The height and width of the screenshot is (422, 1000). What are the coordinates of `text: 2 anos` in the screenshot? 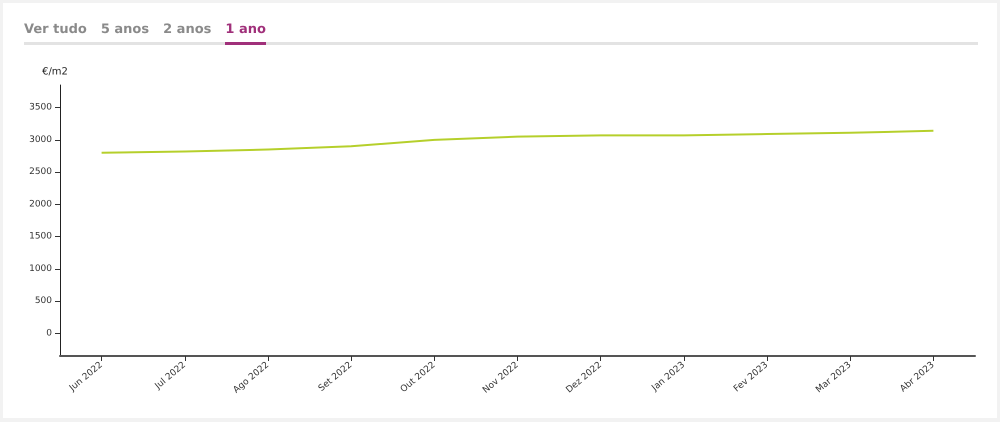 It's located at (187, 30).